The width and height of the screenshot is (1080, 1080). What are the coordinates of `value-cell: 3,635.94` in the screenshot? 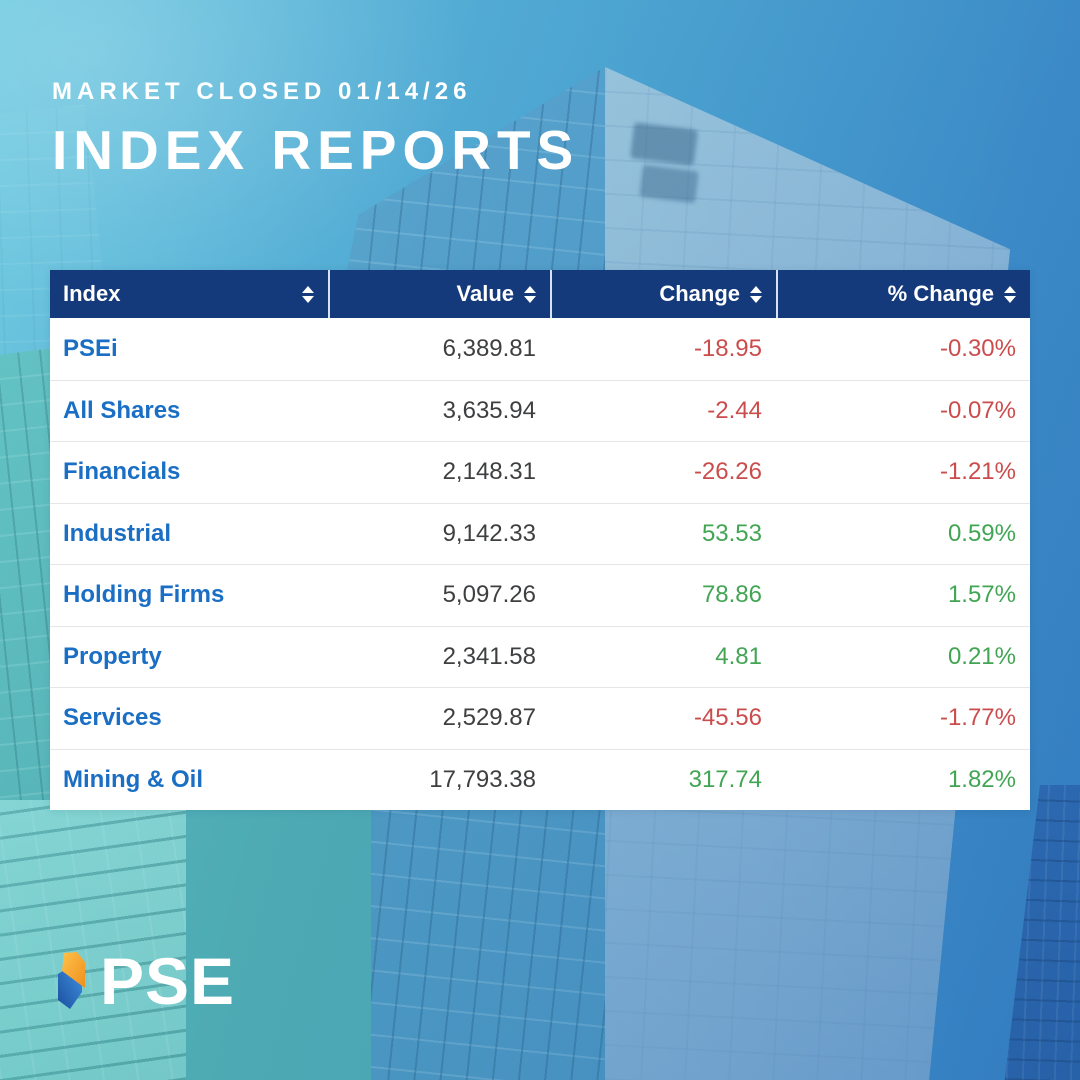 It's located at (489, 410).